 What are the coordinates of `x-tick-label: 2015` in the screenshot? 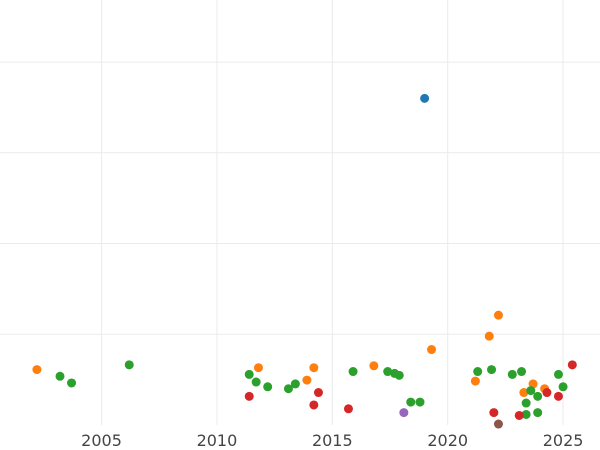 It's located at (332, 440).